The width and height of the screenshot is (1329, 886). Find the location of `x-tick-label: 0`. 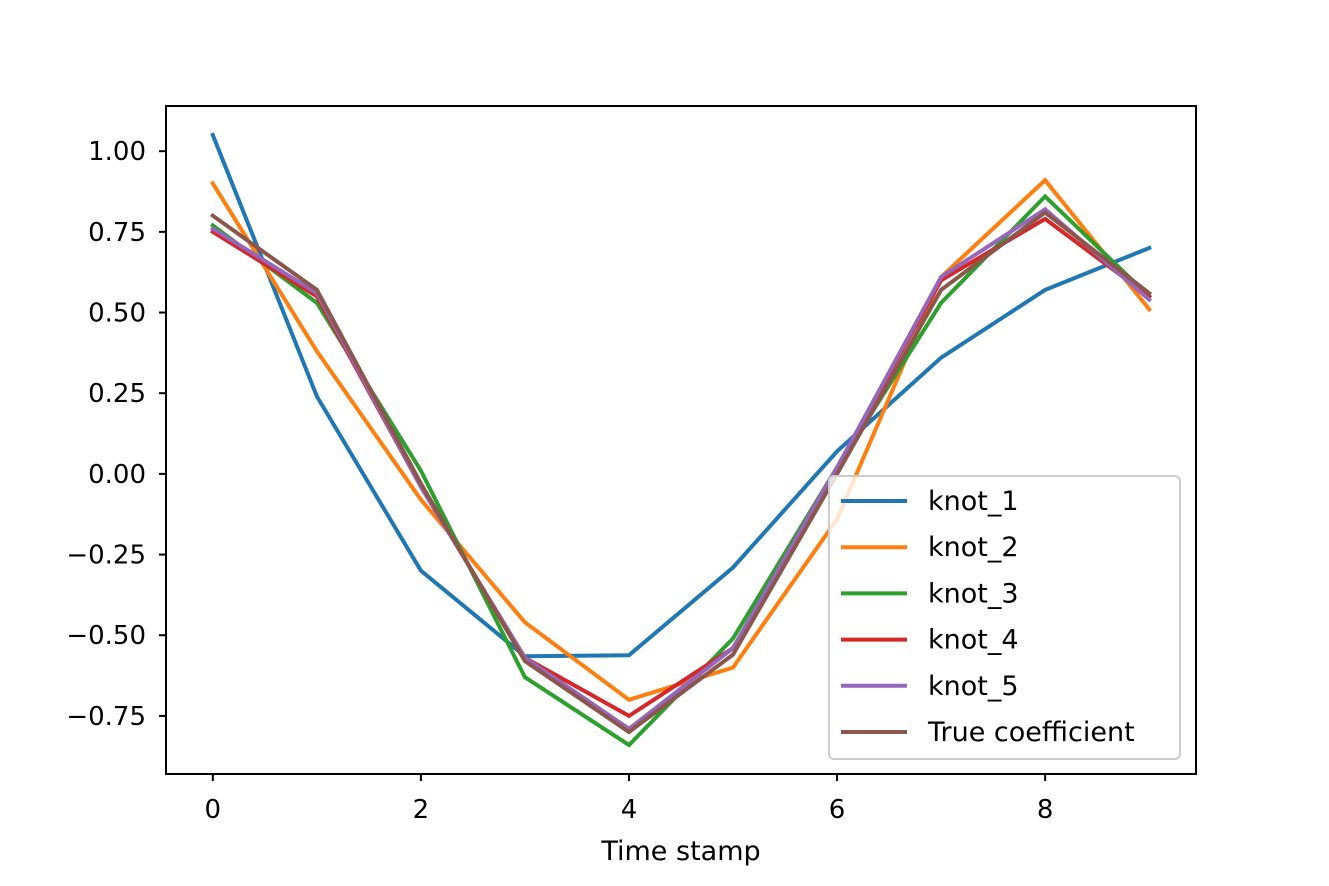

x-tick-label: 0 is located at coordinates (213, 810).